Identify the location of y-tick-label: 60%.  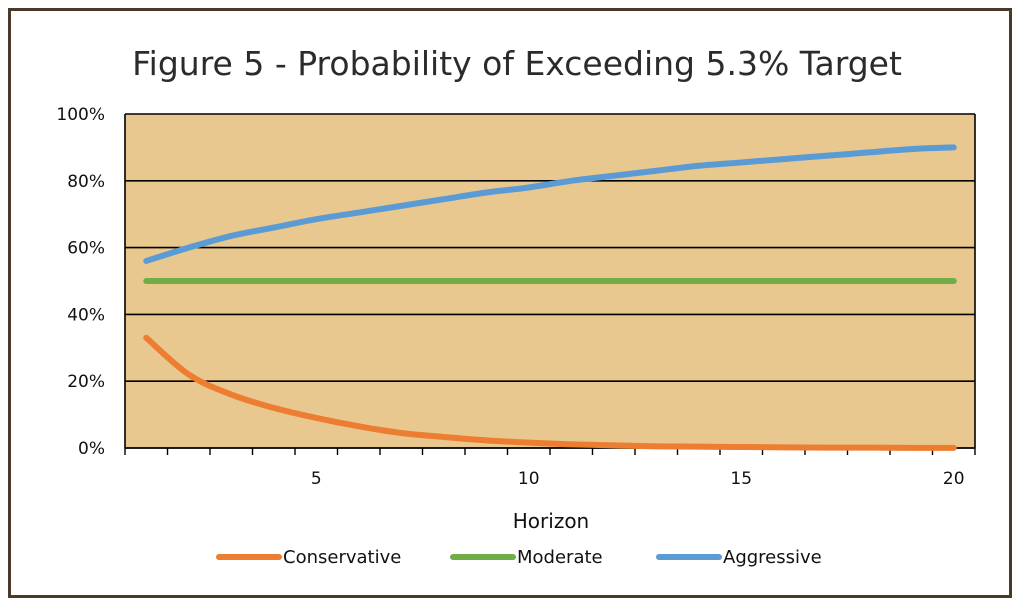
(86, 249).